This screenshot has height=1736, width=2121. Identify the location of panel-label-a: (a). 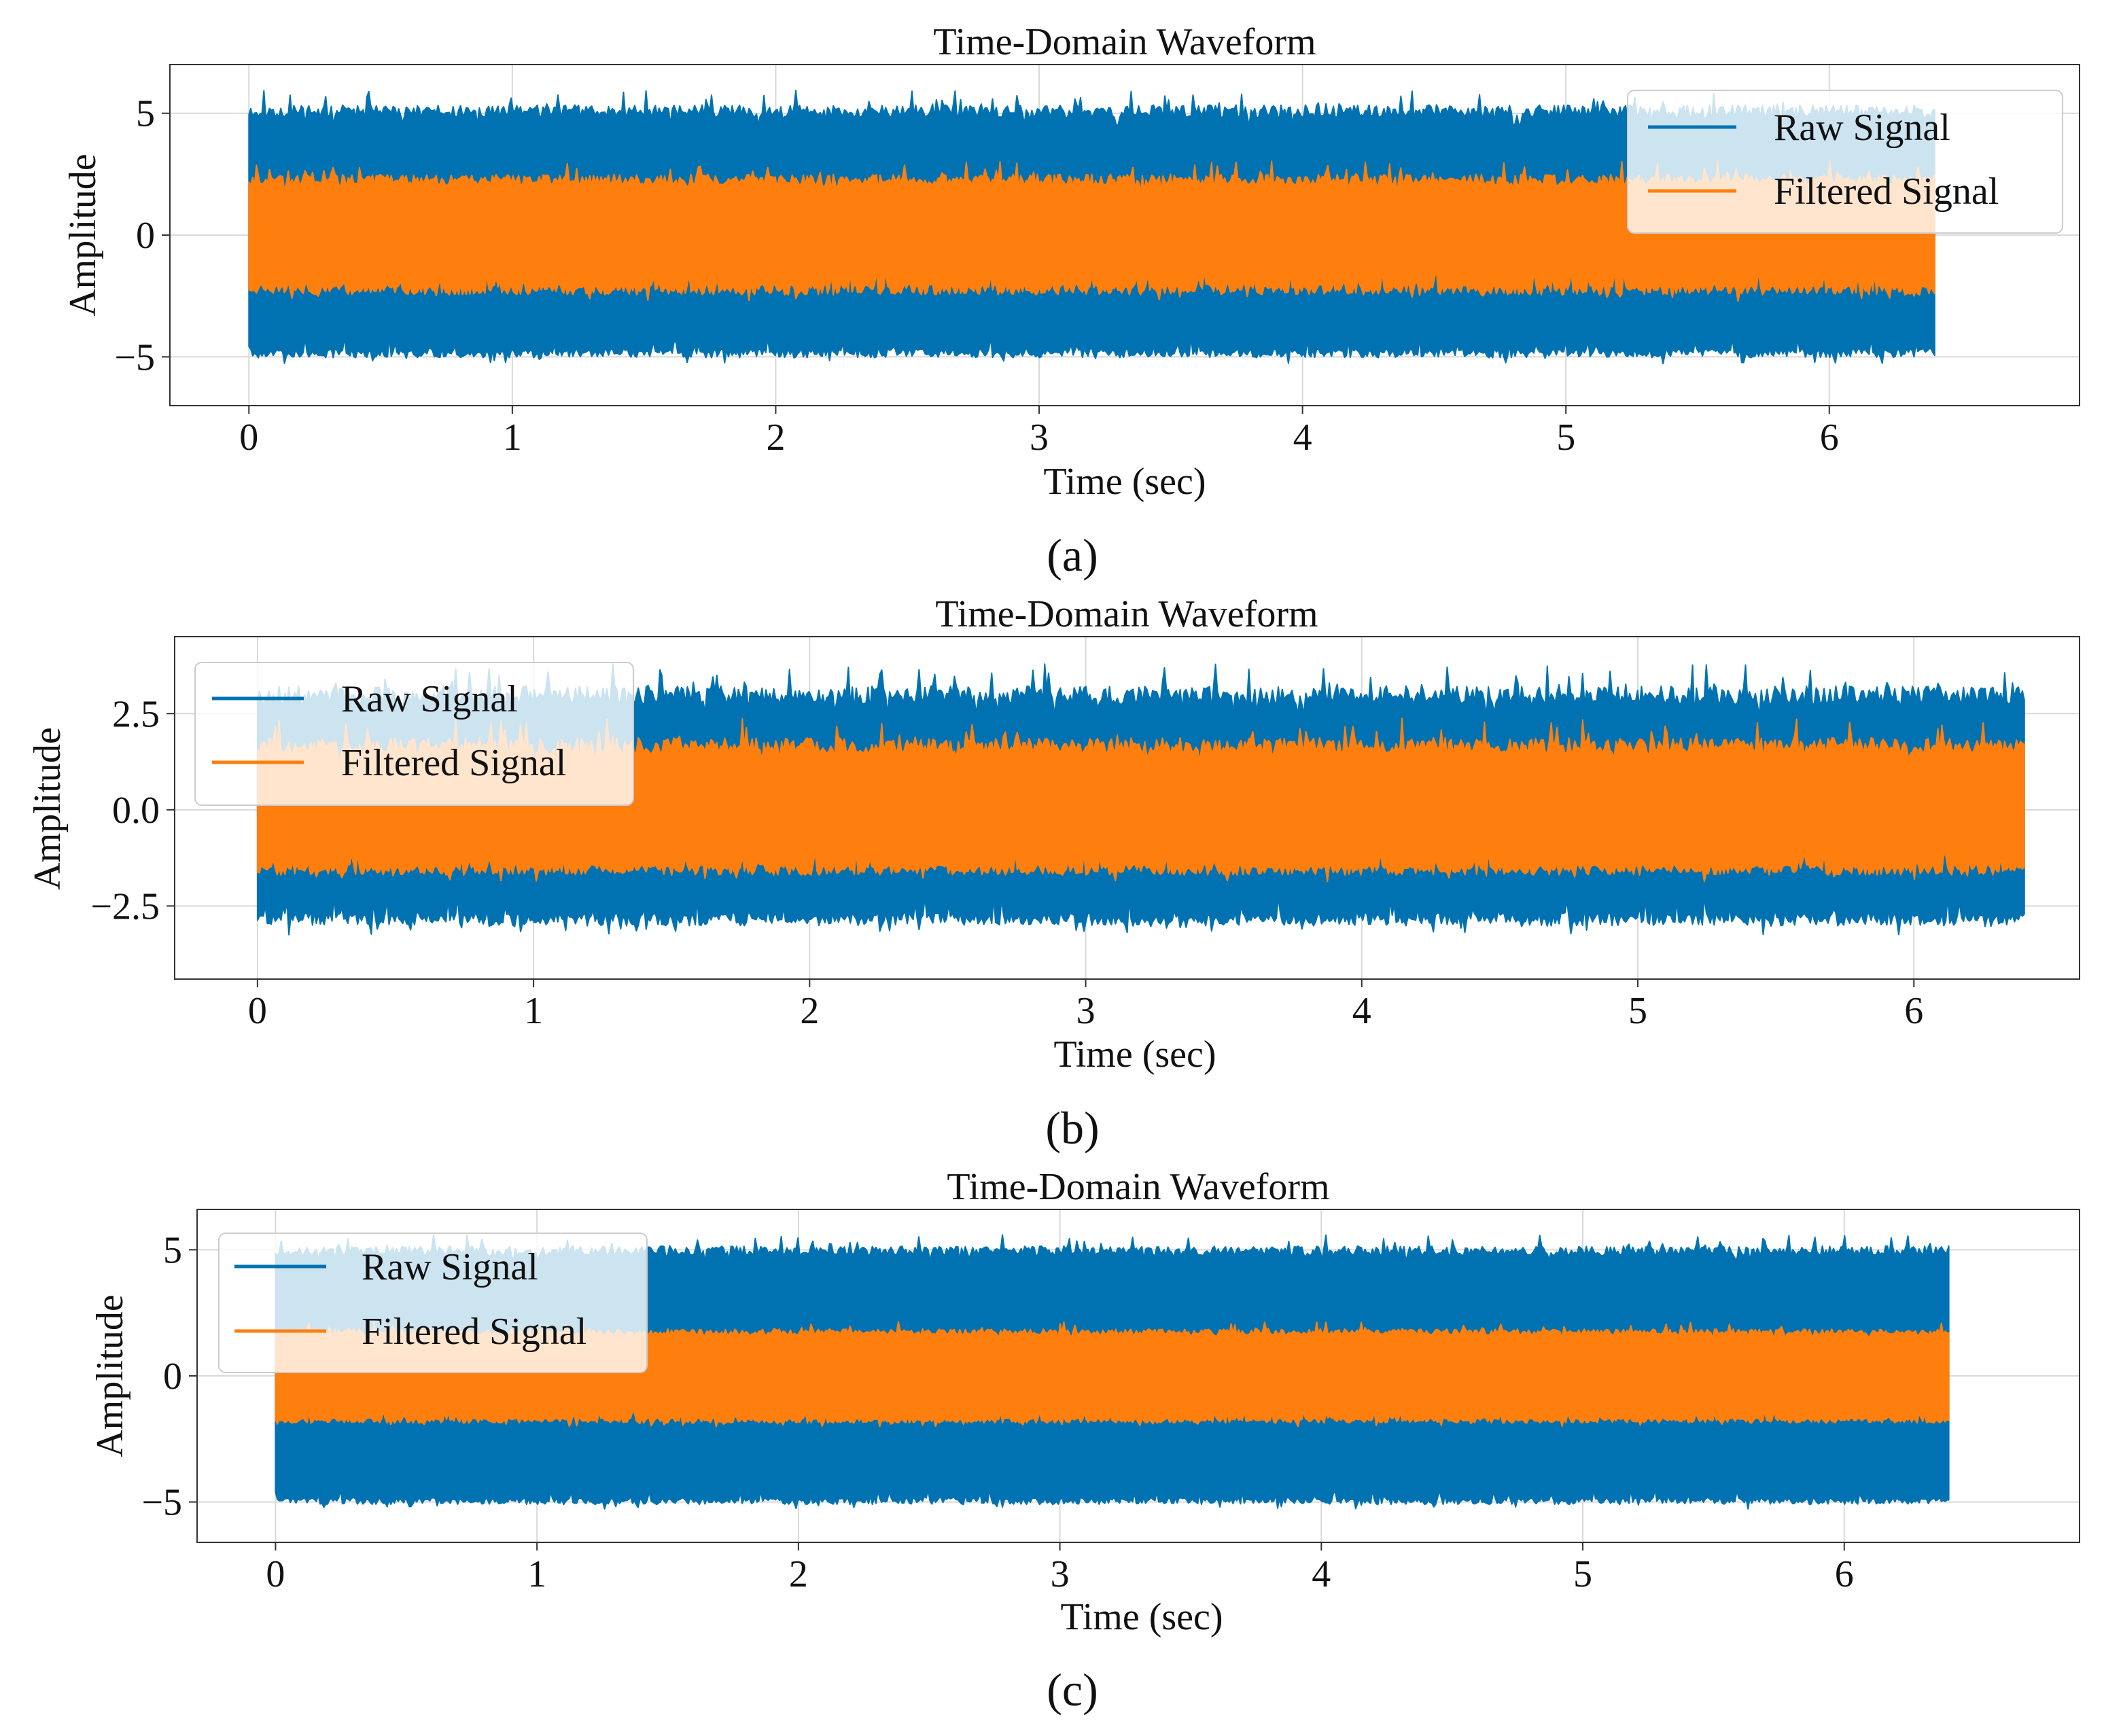
(1072, 555).